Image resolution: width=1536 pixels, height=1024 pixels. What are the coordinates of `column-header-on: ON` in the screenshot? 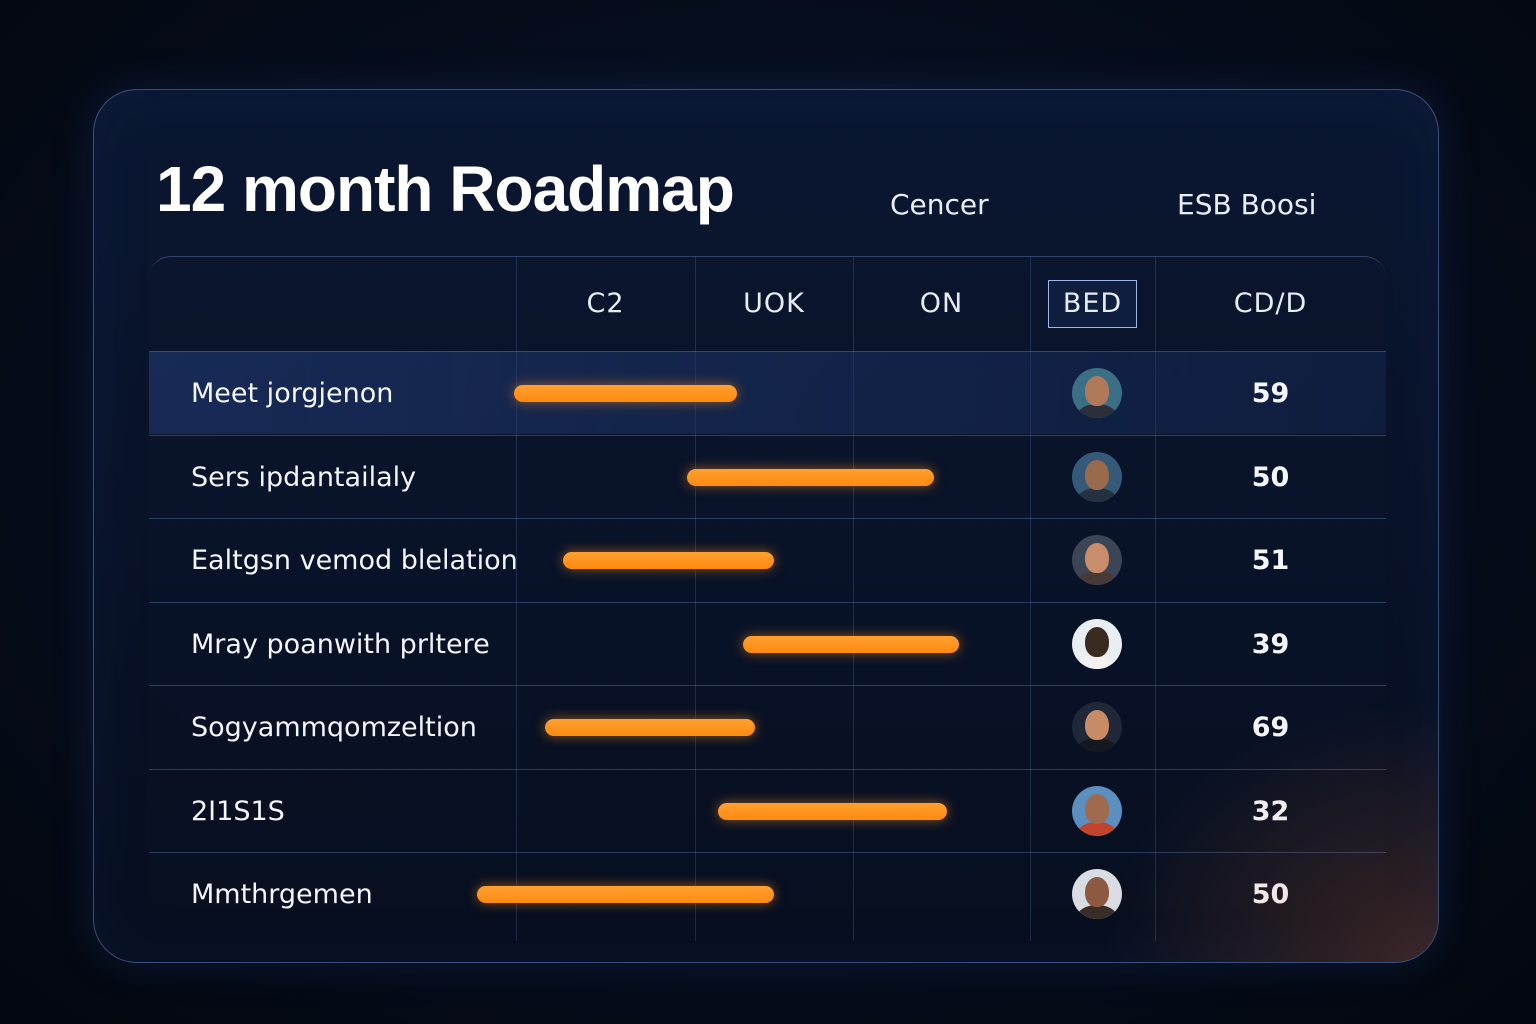 It's located at (941, 303).